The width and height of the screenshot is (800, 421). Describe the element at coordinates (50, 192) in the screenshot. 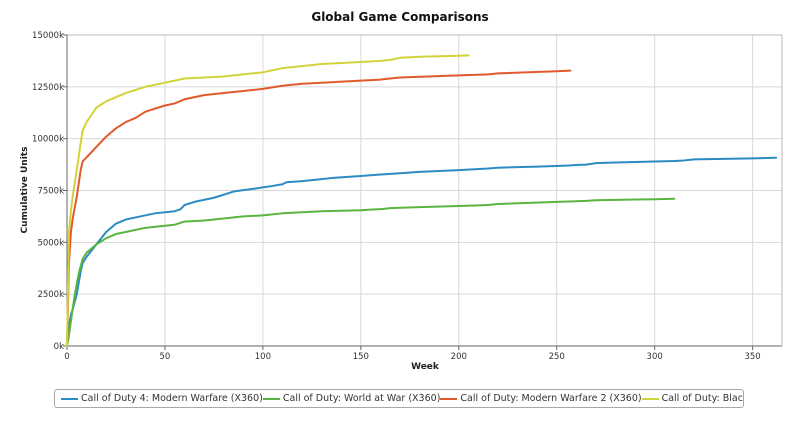

I see `y-tick-label: 7500k` at that location.